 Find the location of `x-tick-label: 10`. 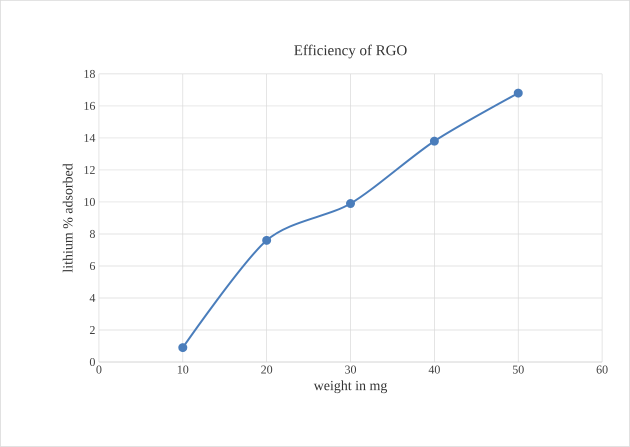

x-tick-label: 10 is located at coordinates (183, 370).